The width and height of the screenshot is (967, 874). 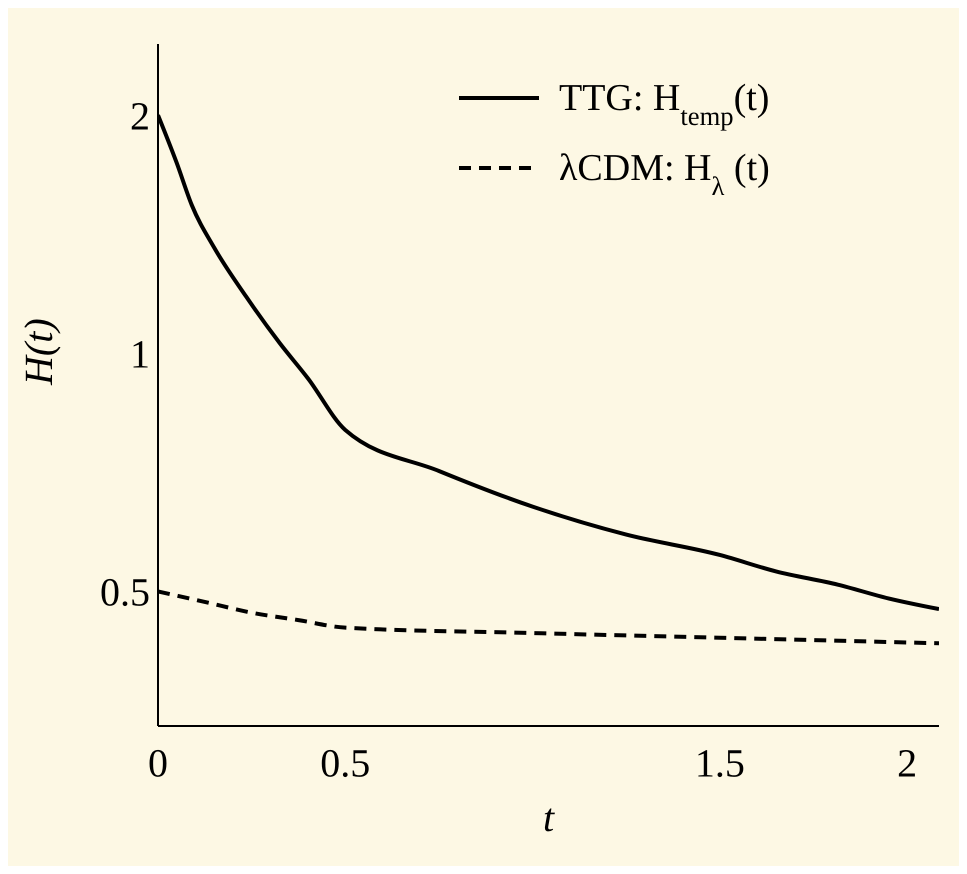 I want to click on x-tick-label: 2, so click(x=907, y=763).